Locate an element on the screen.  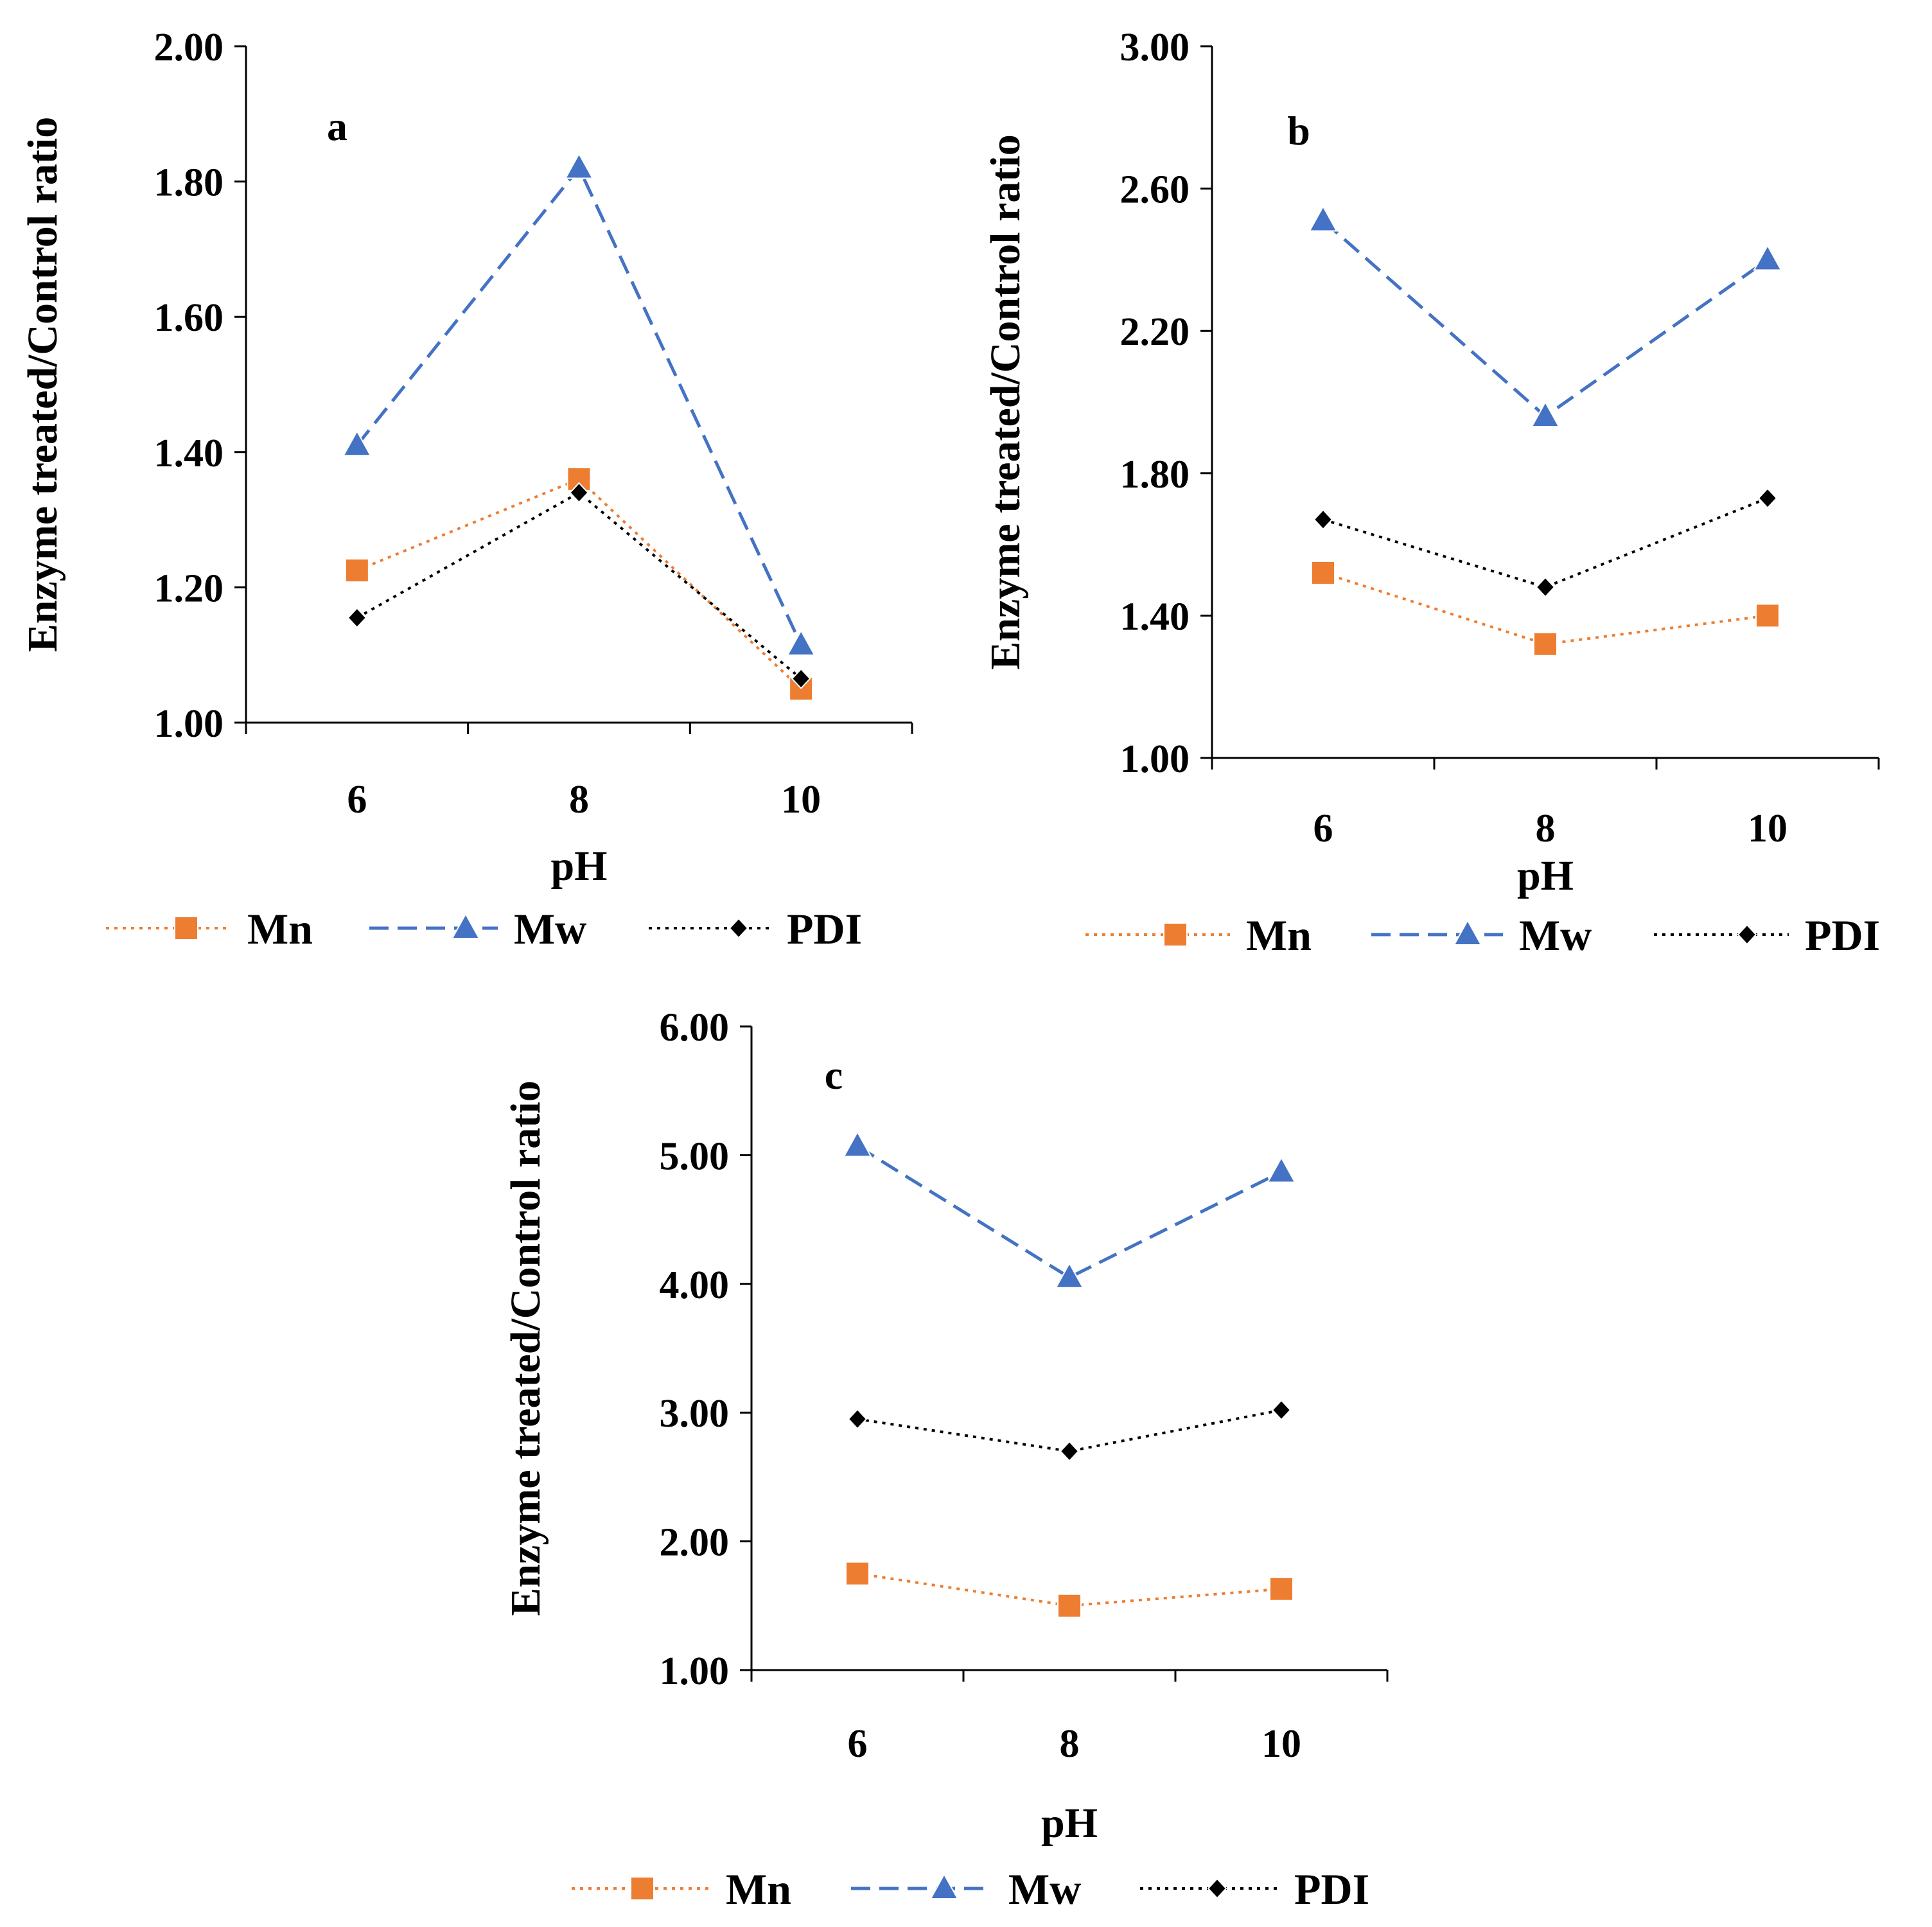
y-tick-label: 5.00 is located at coordinates (695, 1156).